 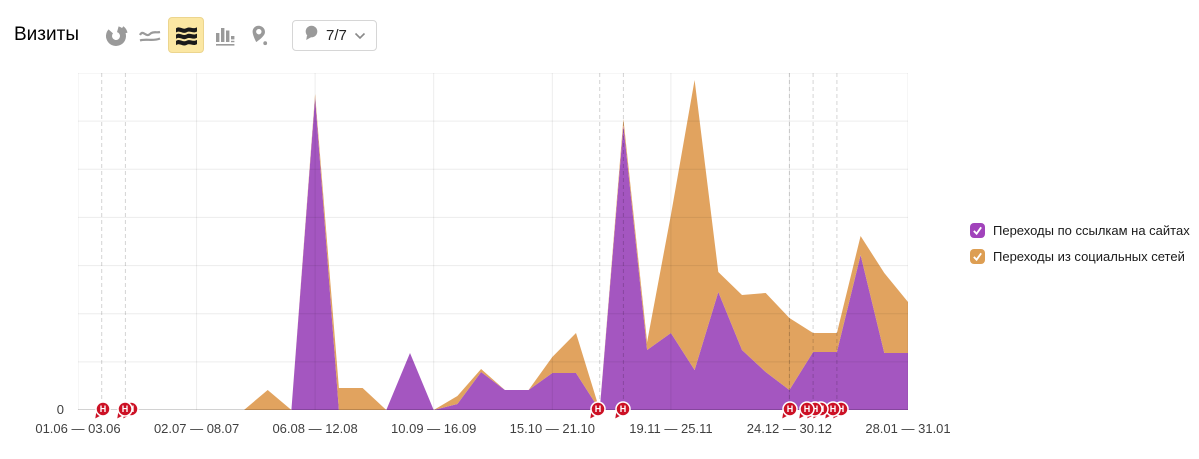 I want to click on comments-dropdown-button: 7/7, so click(x=334, y=35).